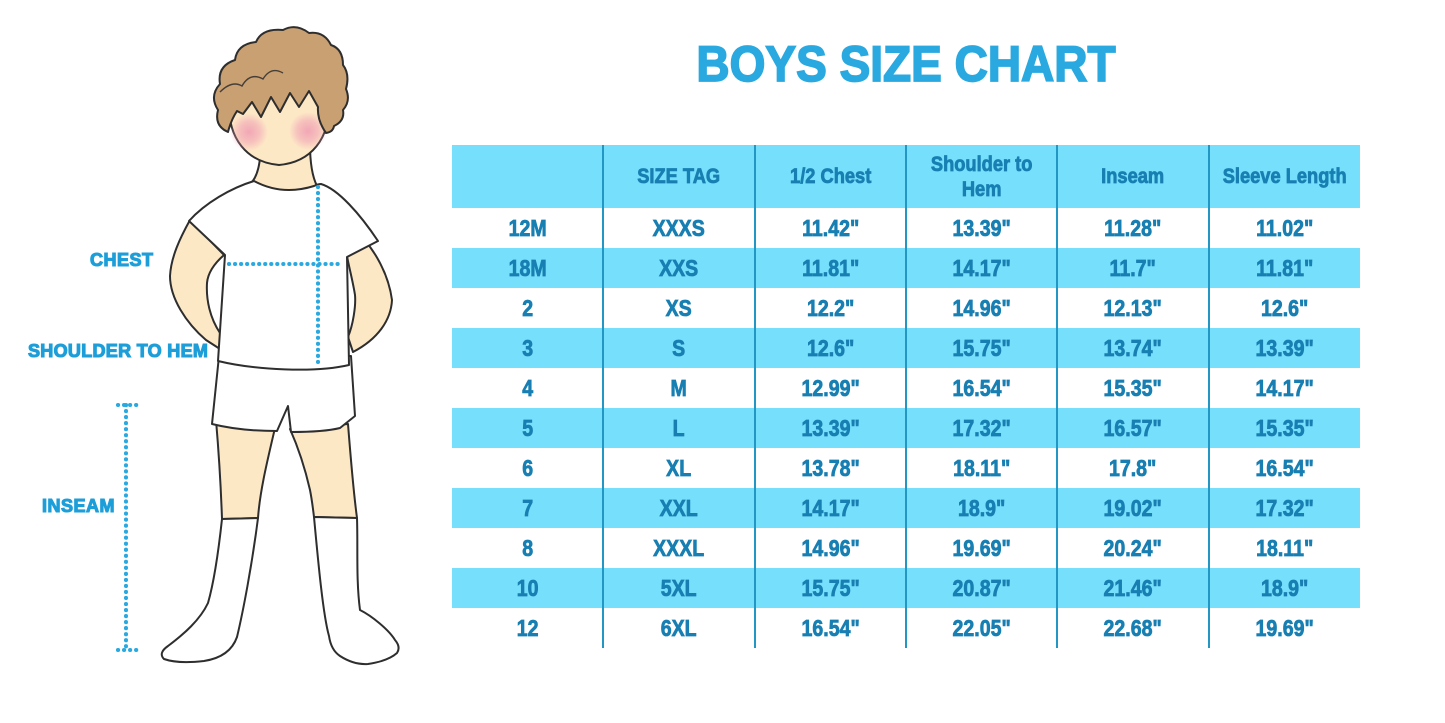  I want to click on svg-text: INSEAM, so click(78, 506).